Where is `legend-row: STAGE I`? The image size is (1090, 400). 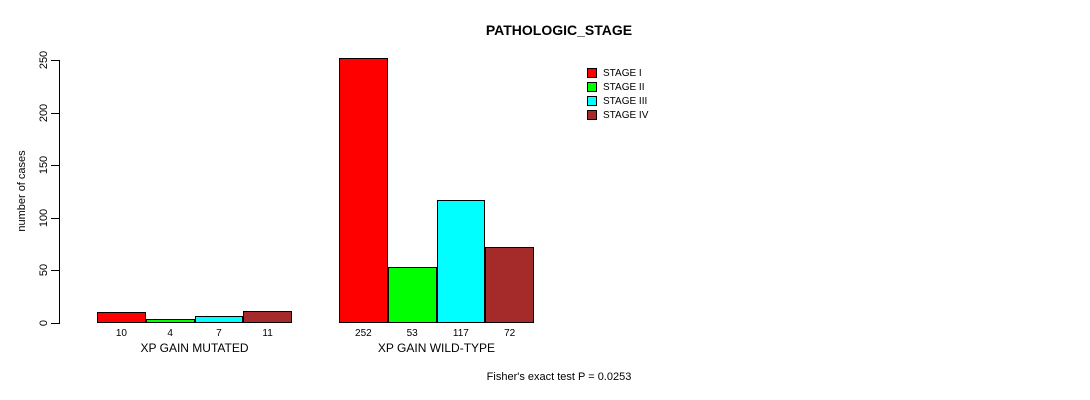 legend-row: STAGE I is located at coordinates (617, 73).